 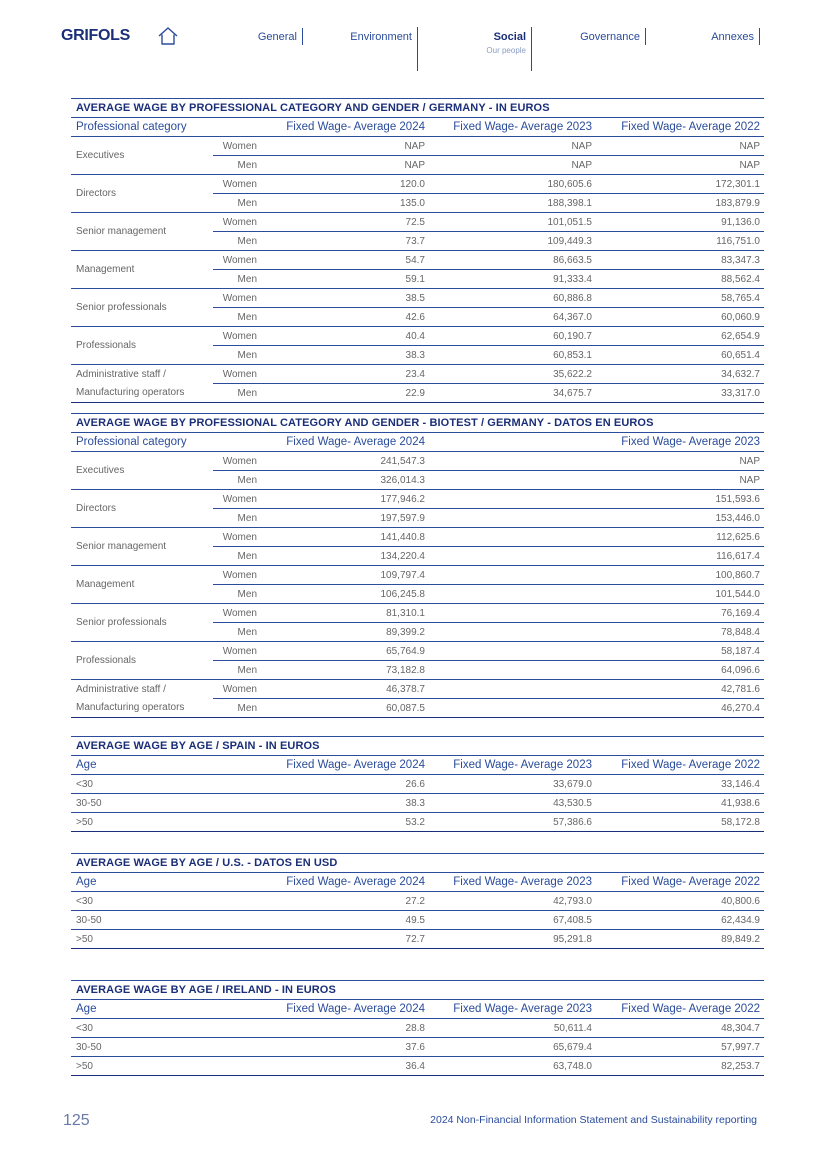 I want to click on value-cell: 34,675.7, so click(x=512, y=393).